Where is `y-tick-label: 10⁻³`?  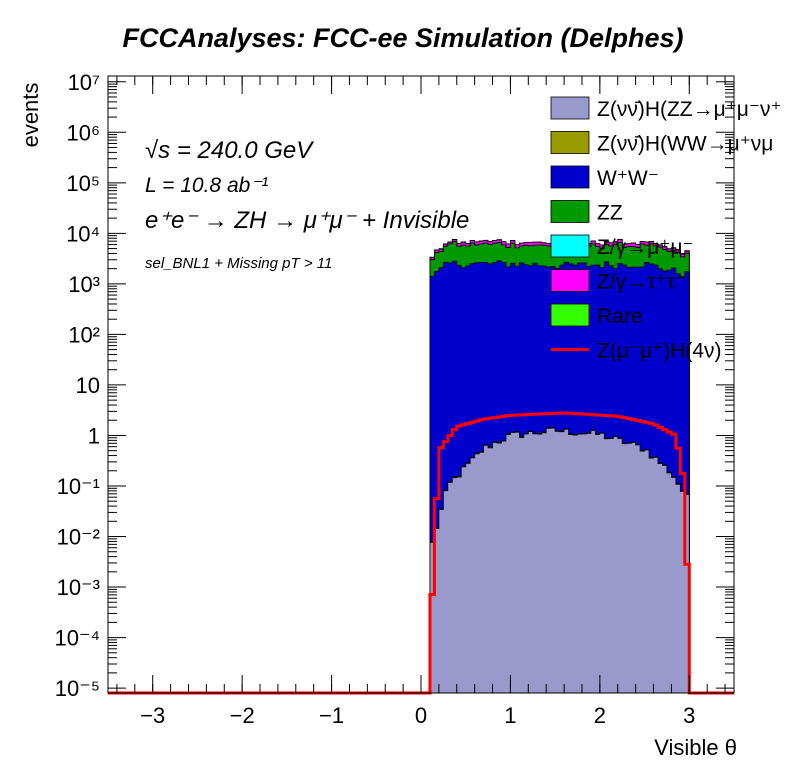 y-tick-label: 10⁻³ is located at coordinates (78, 587).